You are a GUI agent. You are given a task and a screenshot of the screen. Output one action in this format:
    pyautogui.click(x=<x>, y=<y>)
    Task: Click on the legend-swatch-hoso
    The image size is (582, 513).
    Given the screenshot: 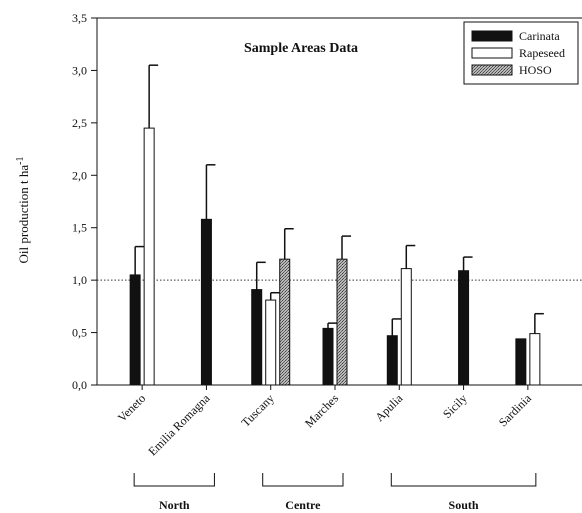 What is the action you would take?
    pyautogui.click(x=492, y=70)
    